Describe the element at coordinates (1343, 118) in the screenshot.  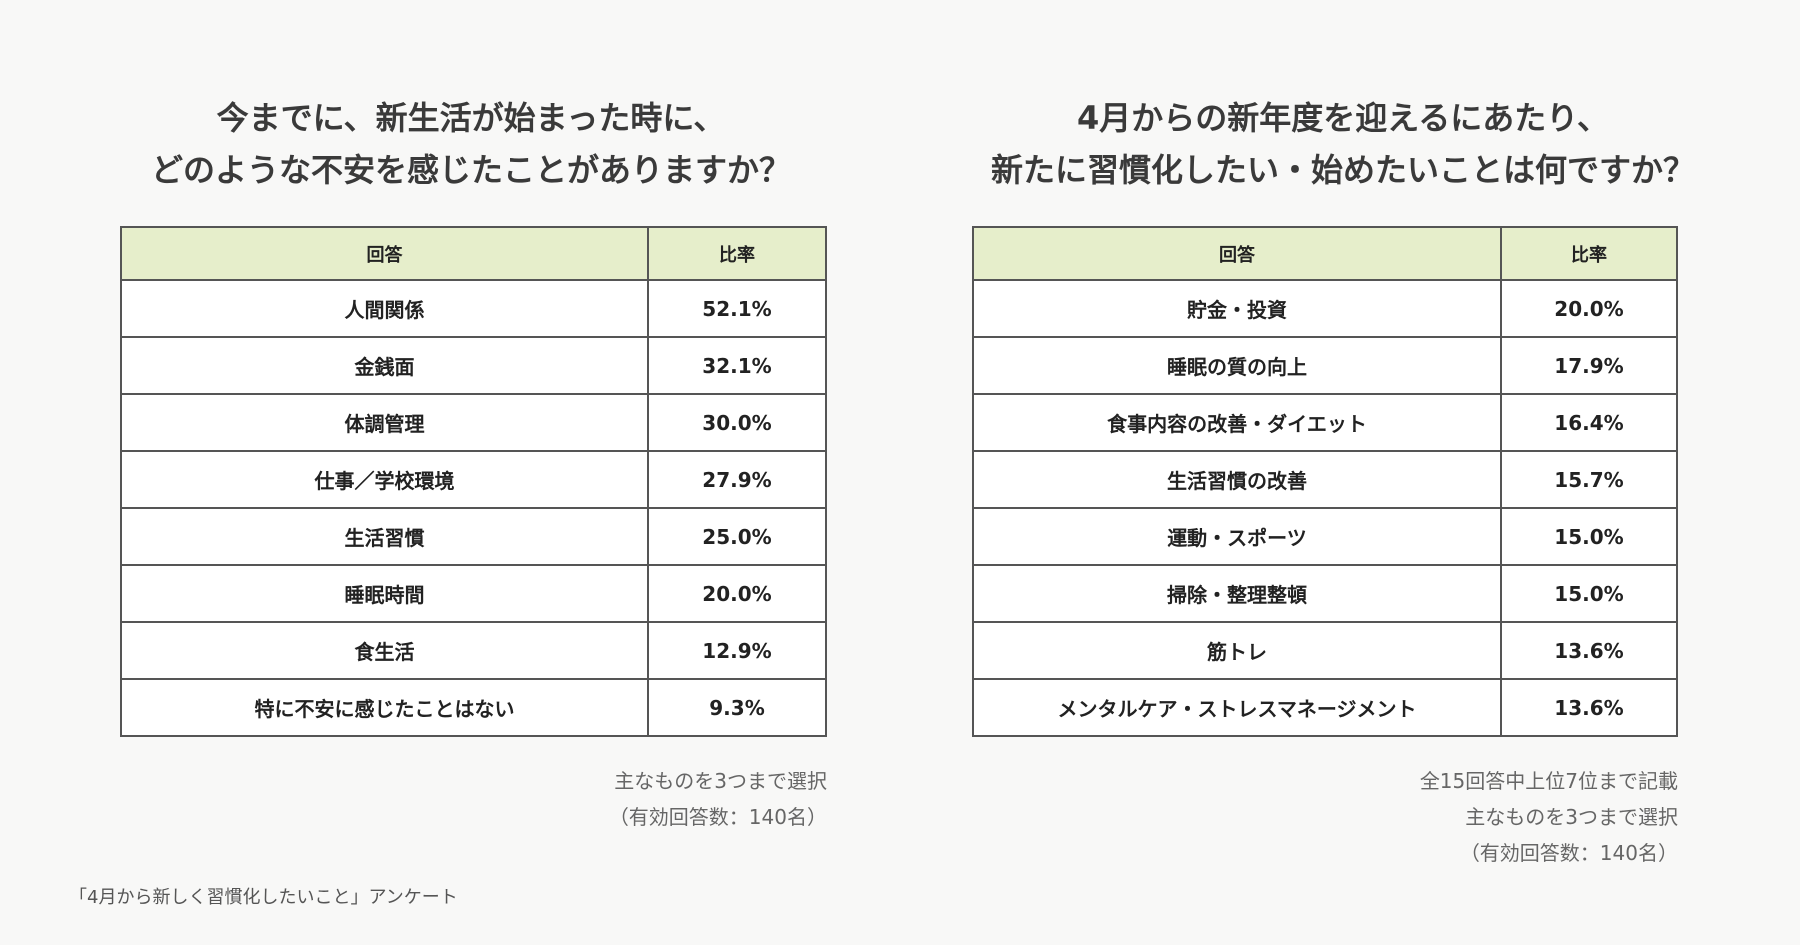
I see `title-line: 4月からの新年度を迎えるにあたり、` at that location.